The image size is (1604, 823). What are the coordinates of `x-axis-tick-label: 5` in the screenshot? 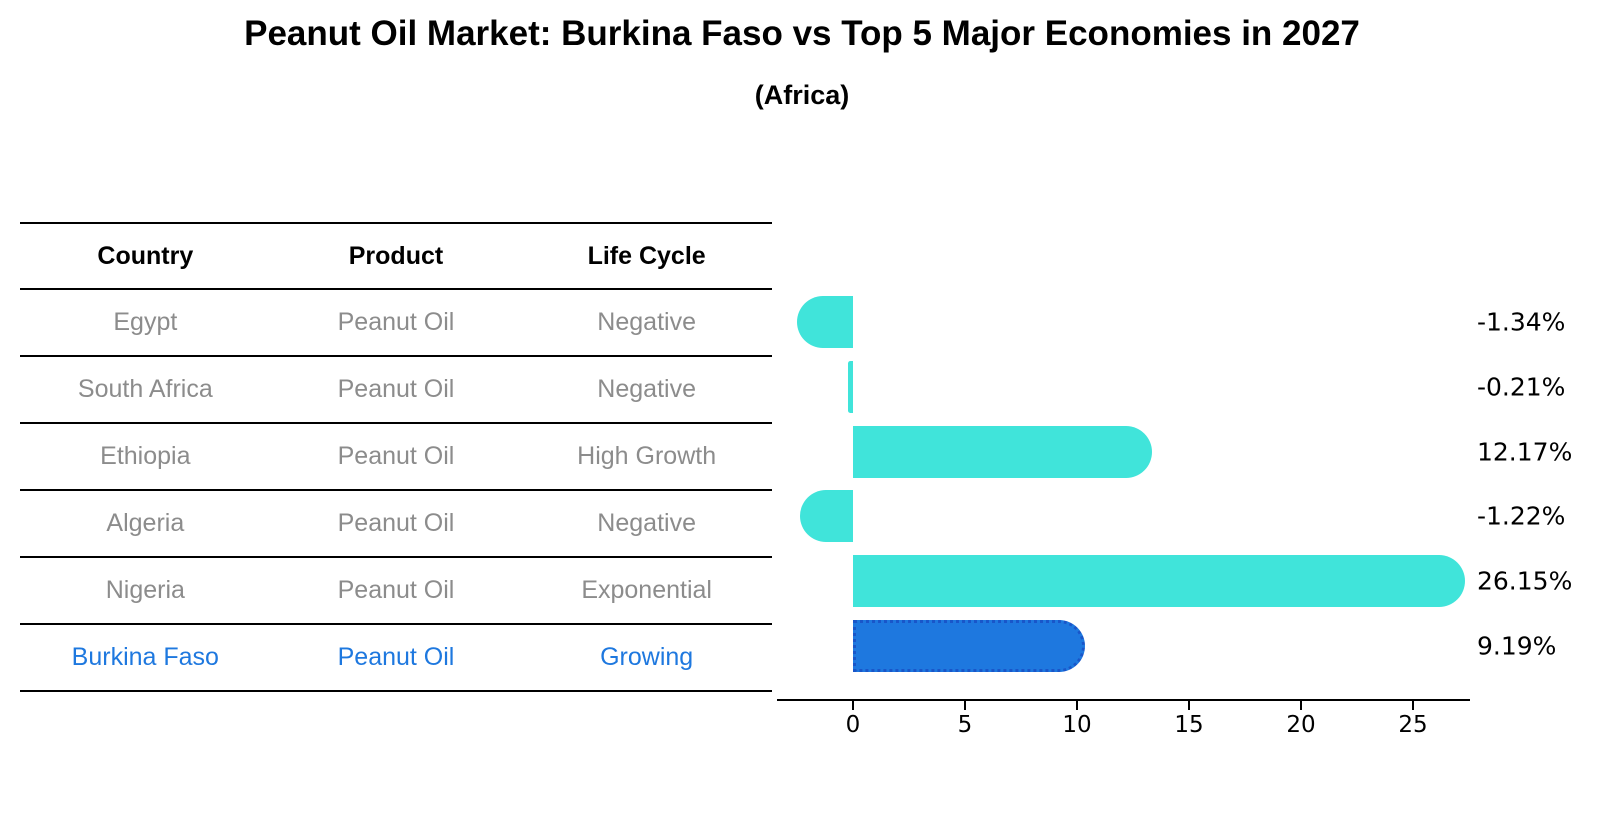 It's located at (965, 725).